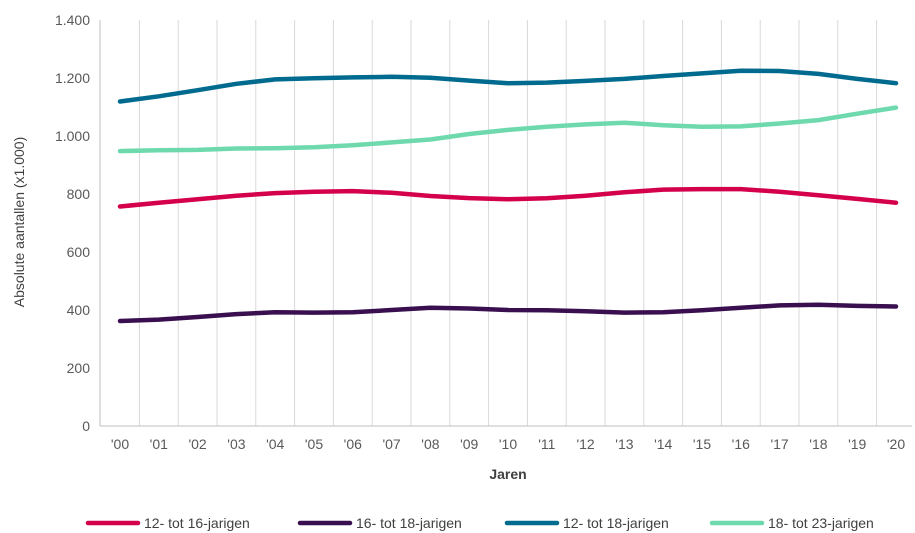 The height and width of the screenshot is (533, 915). I want to click on legend-label: 12- tot 16-jarigen, so click(197, 523).